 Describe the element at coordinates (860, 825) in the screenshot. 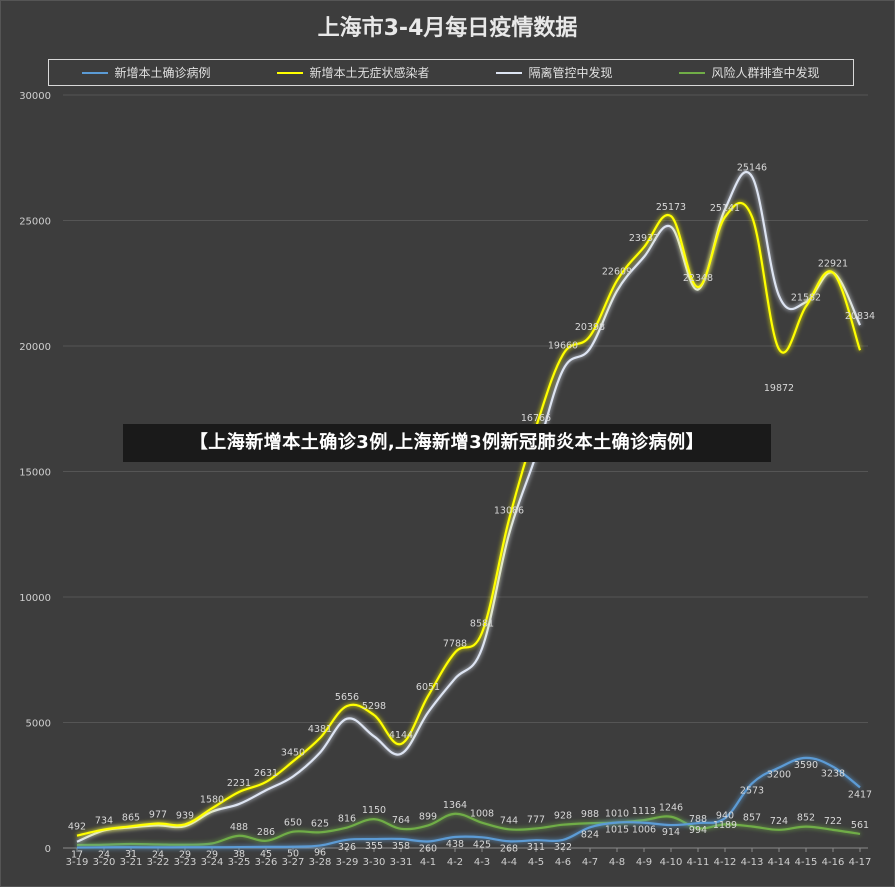

I see `data-label: 561` at that location.